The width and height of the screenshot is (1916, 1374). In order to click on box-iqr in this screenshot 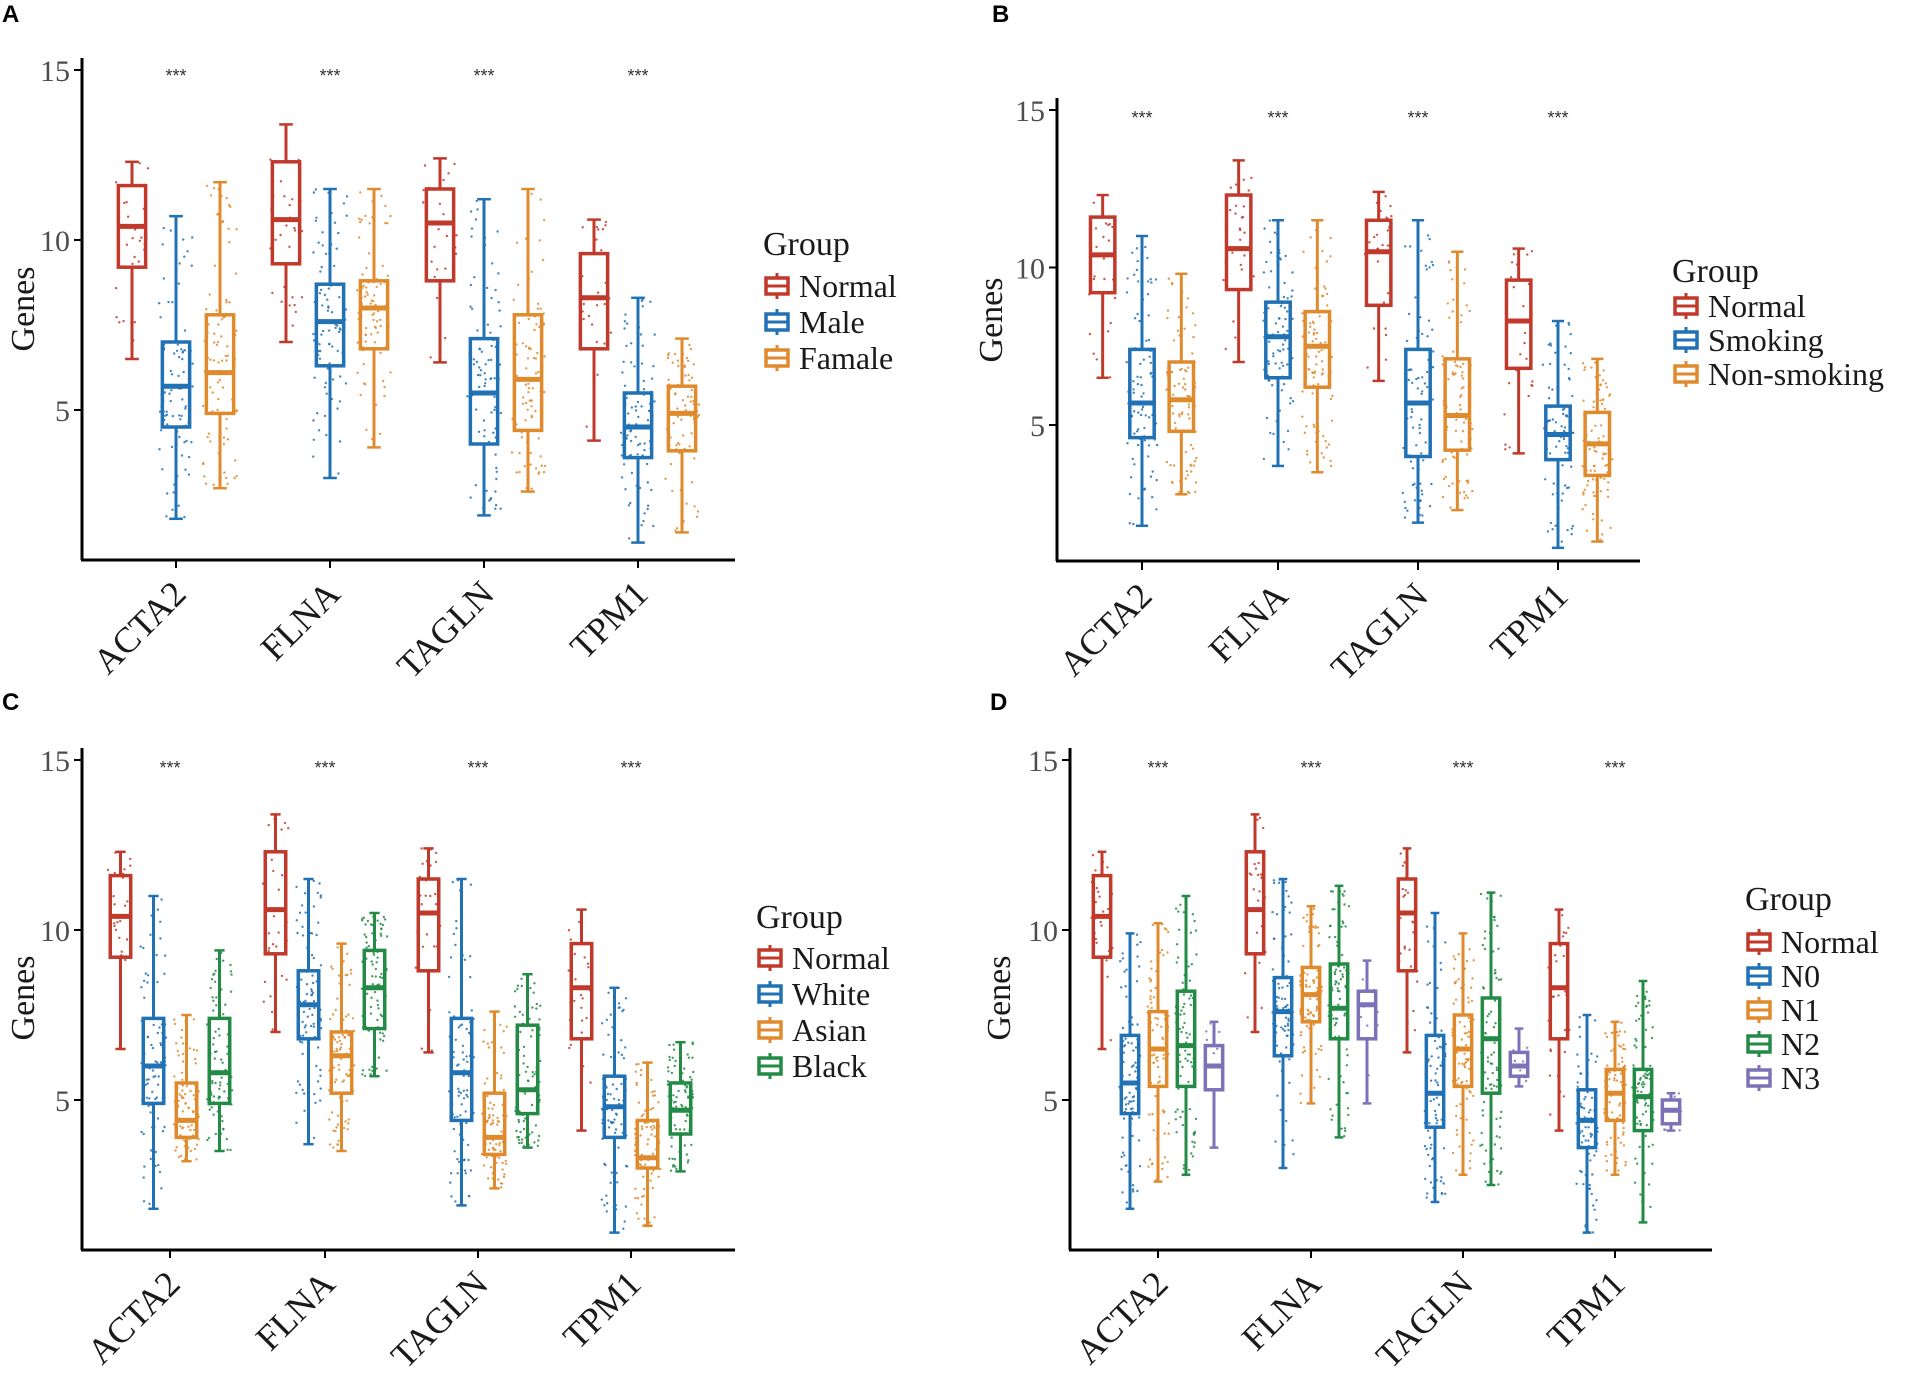, I will do `click(1186, 1039)`.